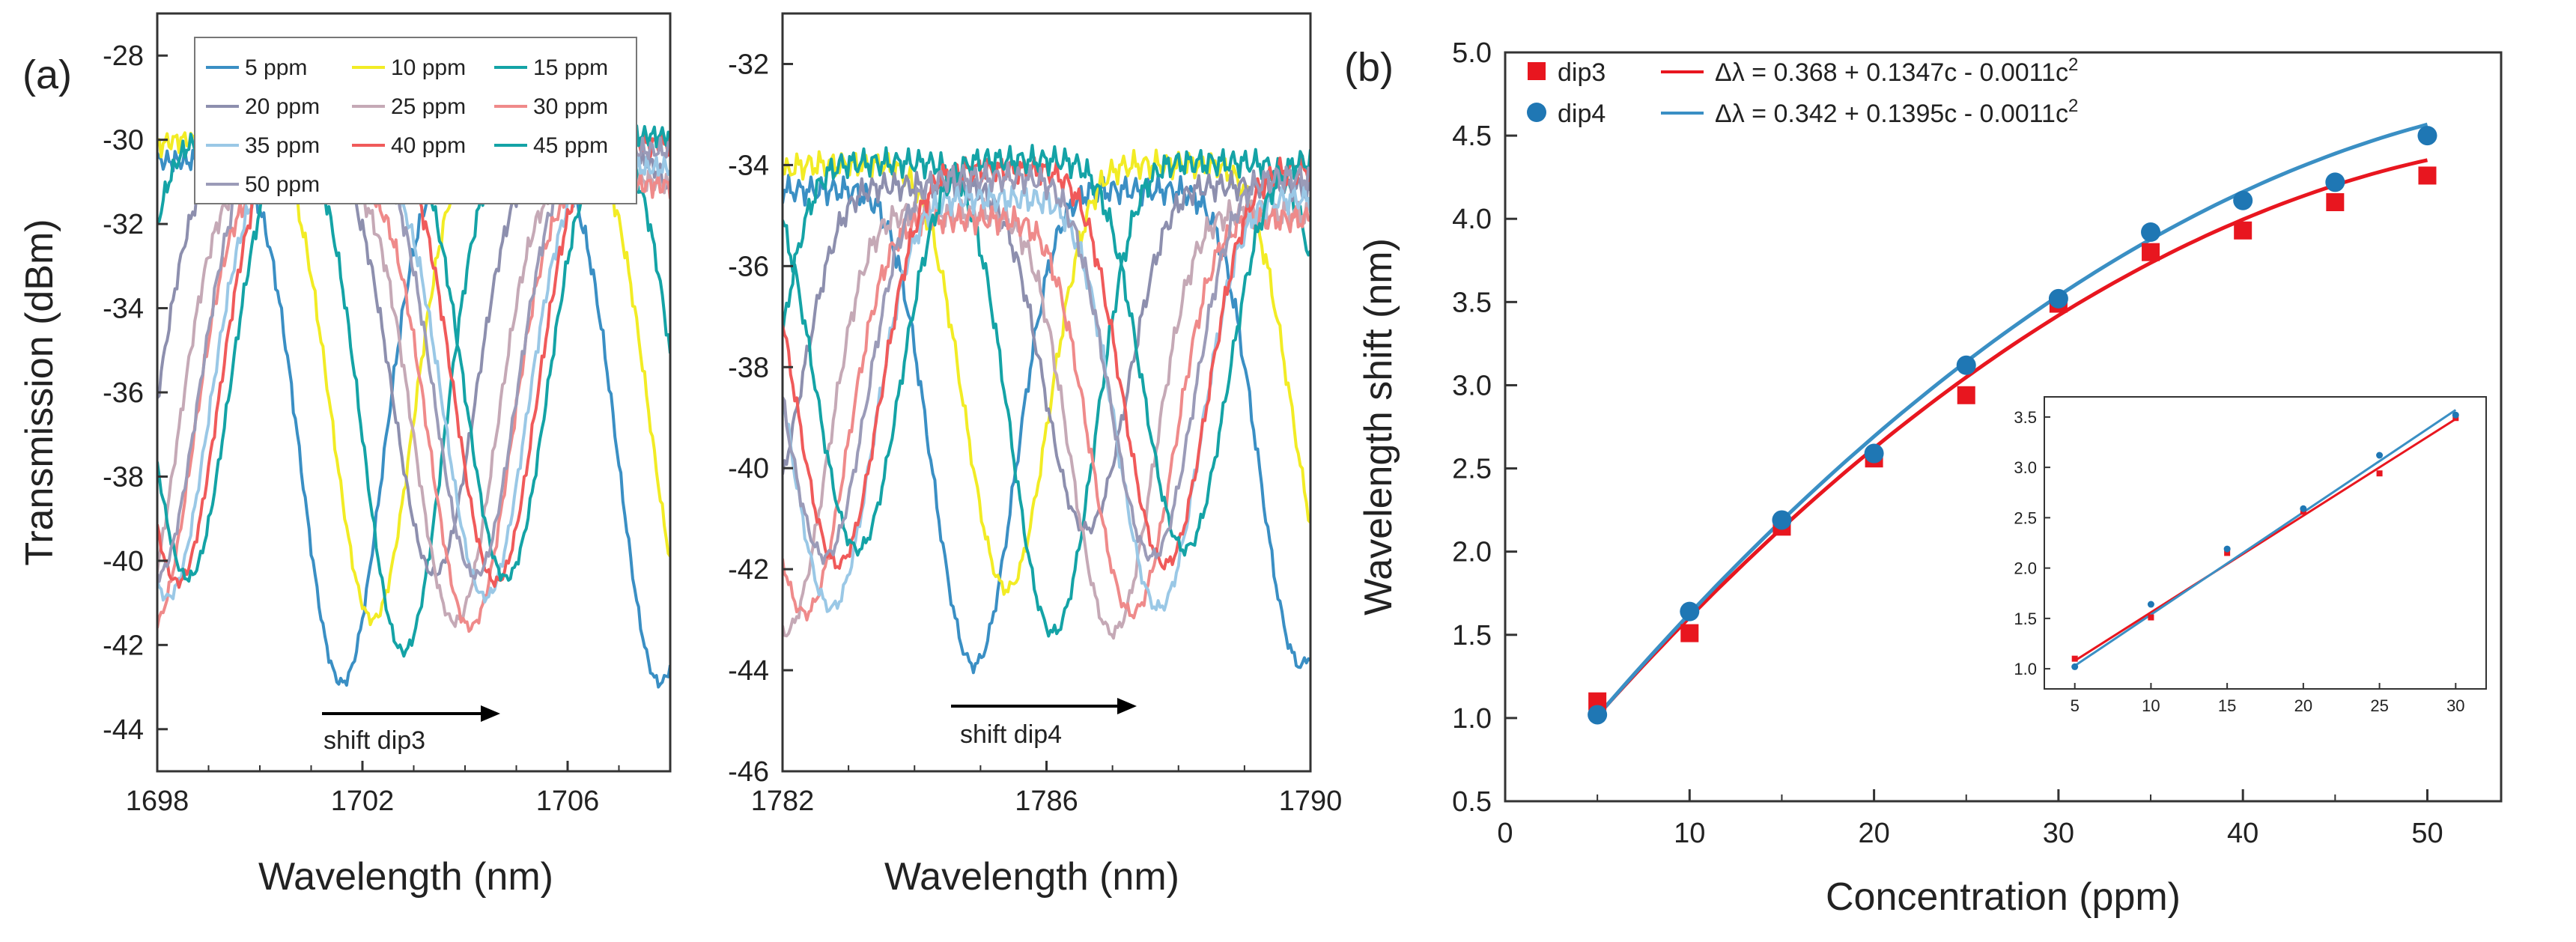 This screenshot has width=2576, height=942. Describe the element at coordinates (415, 120) in the screenshot. I see `legend-box` at that location.